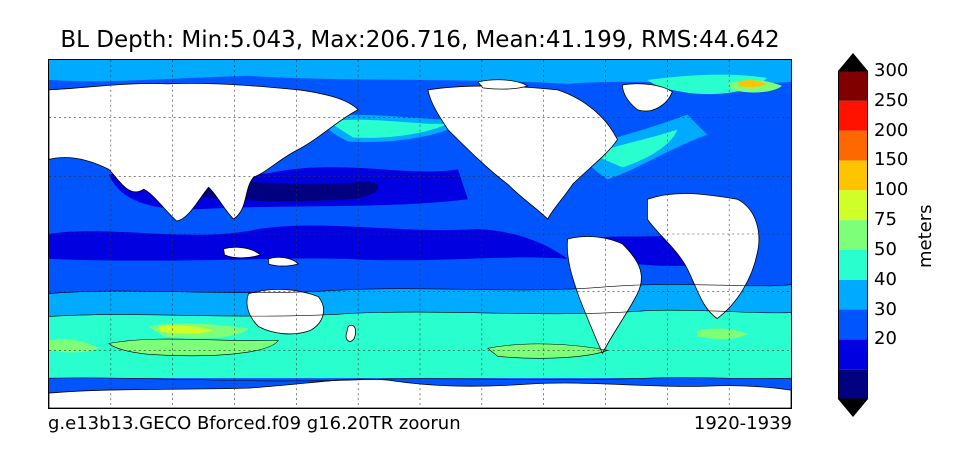 This screenshot has width=971, height=464. Describe the element at coordinates (891, 100) in the screenshot. I see `colorbar-tick-label: 250` at that location.